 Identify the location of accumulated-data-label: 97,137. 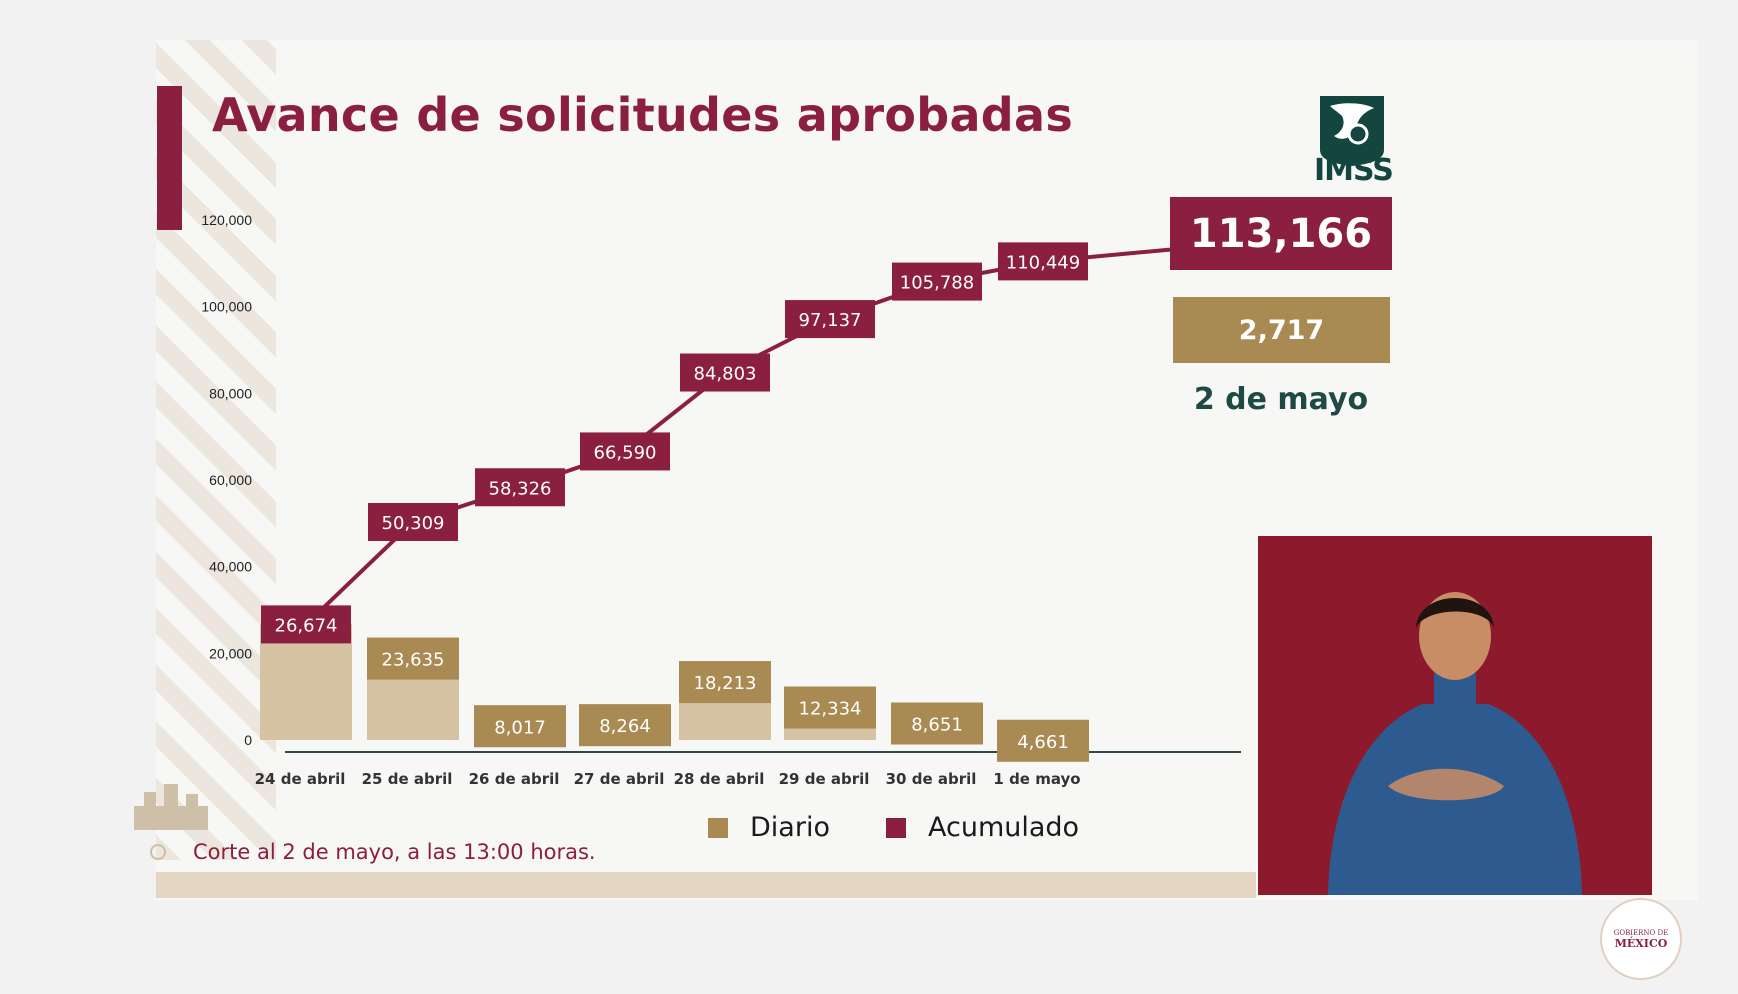
(830, 320).